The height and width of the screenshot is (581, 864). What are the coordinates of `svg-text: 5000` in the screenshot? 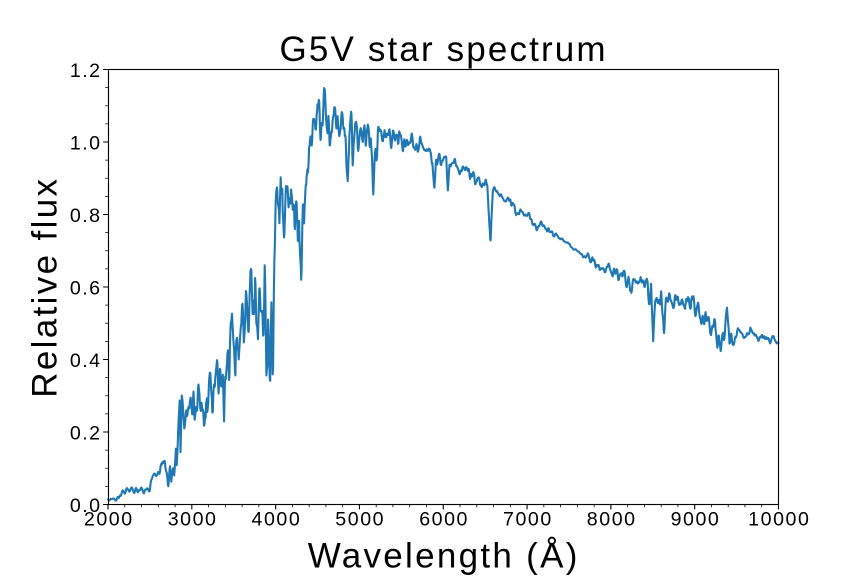 It's located at (360, 520).